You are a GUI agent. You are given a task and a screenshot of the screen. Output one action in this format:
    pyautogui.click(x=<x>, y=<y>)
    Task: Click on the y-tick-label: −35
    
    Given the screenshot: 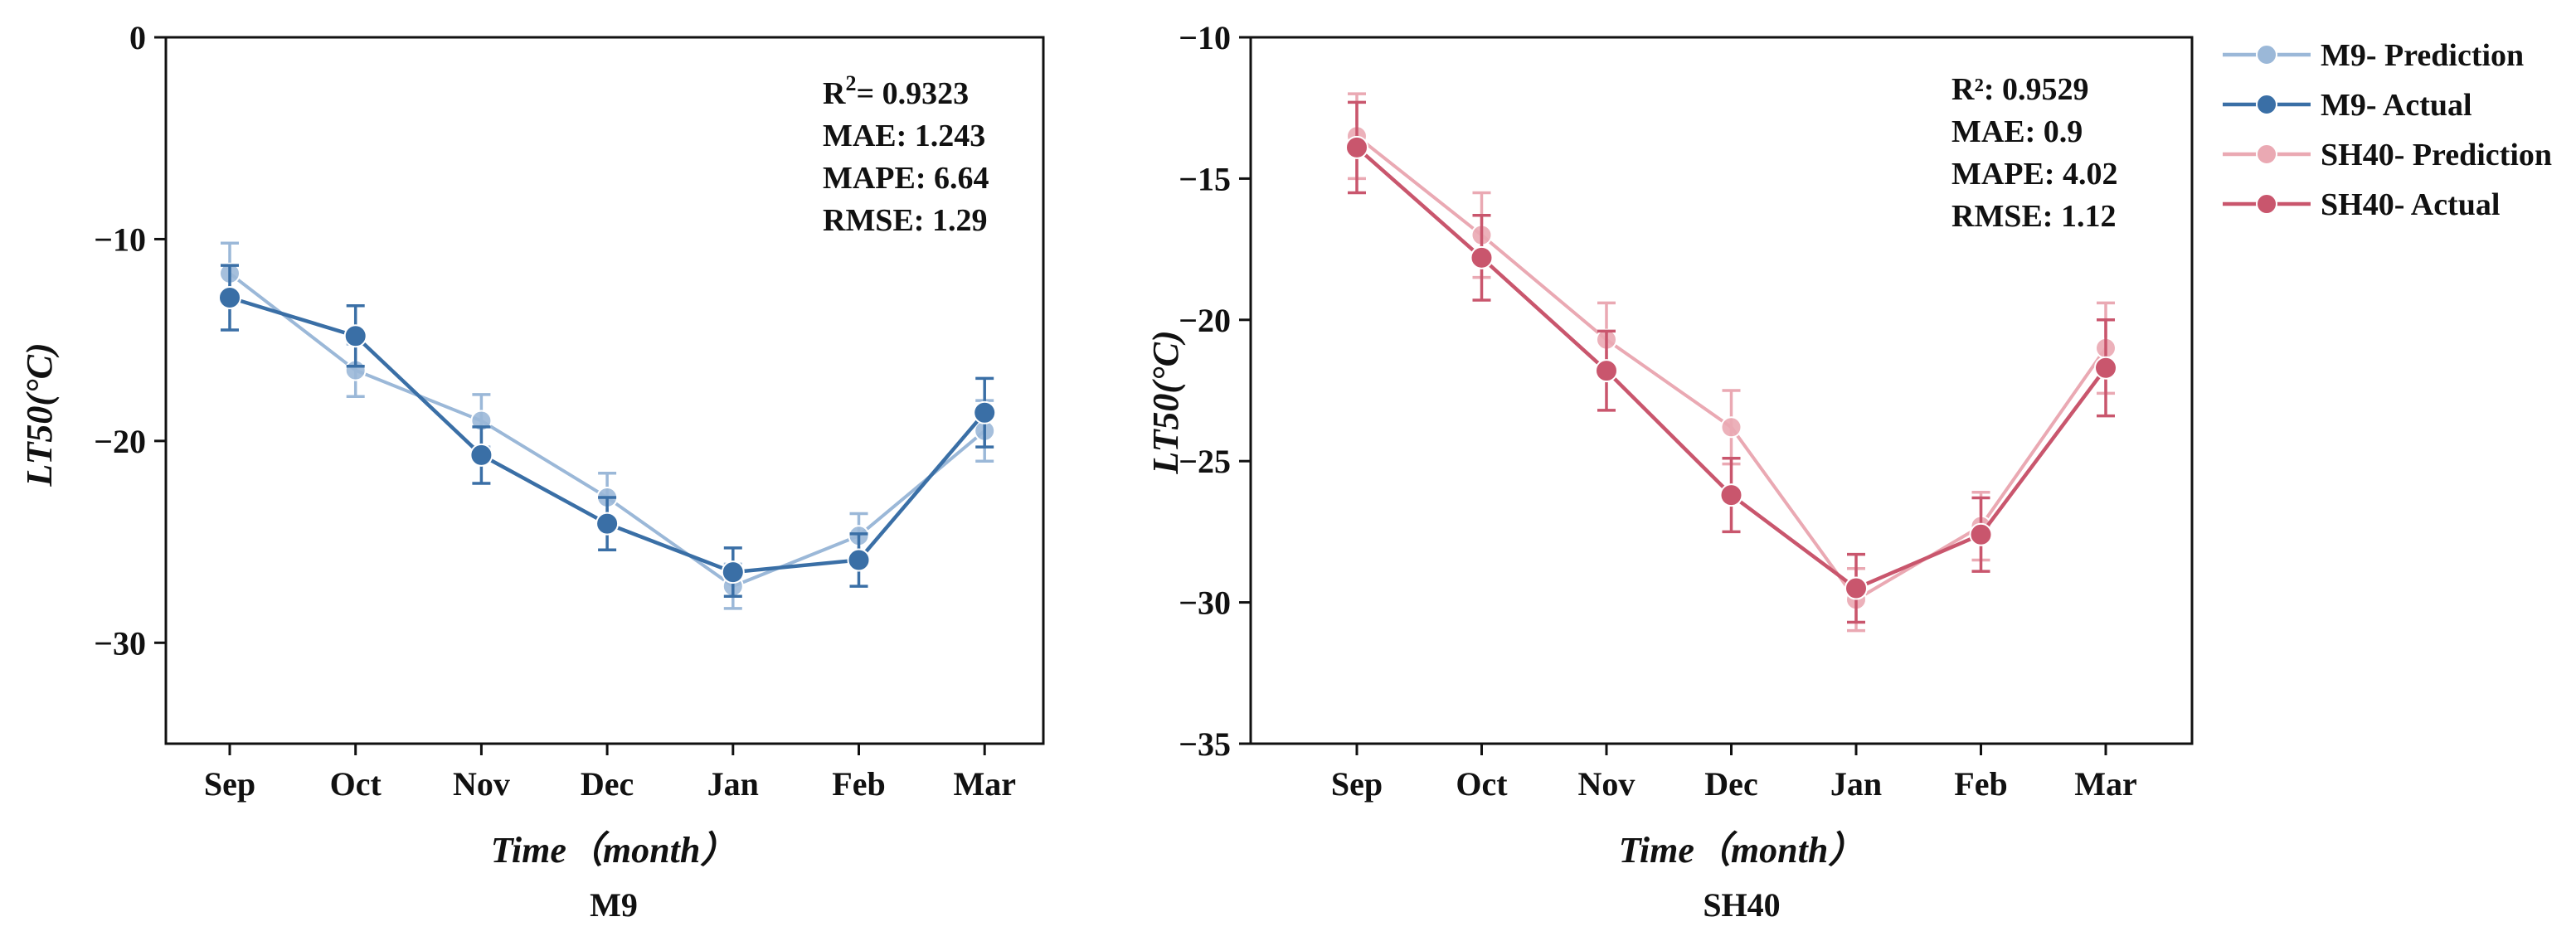 What is the action you would take?
    pyautogui.click(x=1205, y=744)
    